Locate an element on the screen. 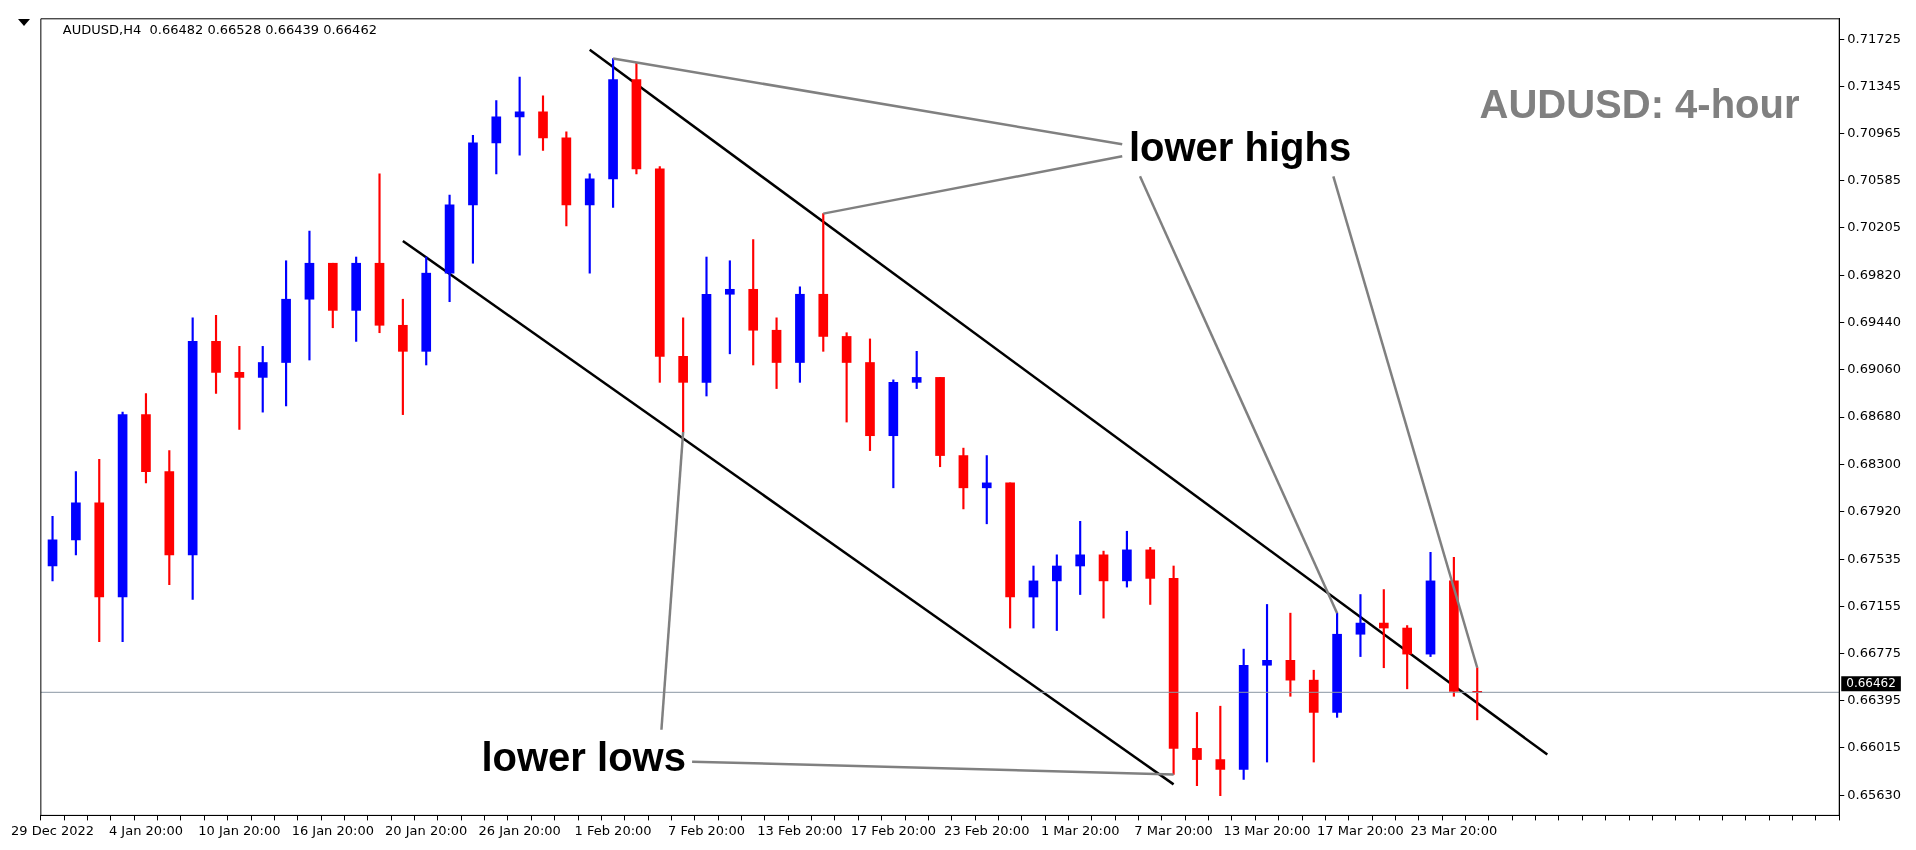 The image size is (1916, 850). y-tick-label: 0.69060 is located at coordinates (1874, 369).